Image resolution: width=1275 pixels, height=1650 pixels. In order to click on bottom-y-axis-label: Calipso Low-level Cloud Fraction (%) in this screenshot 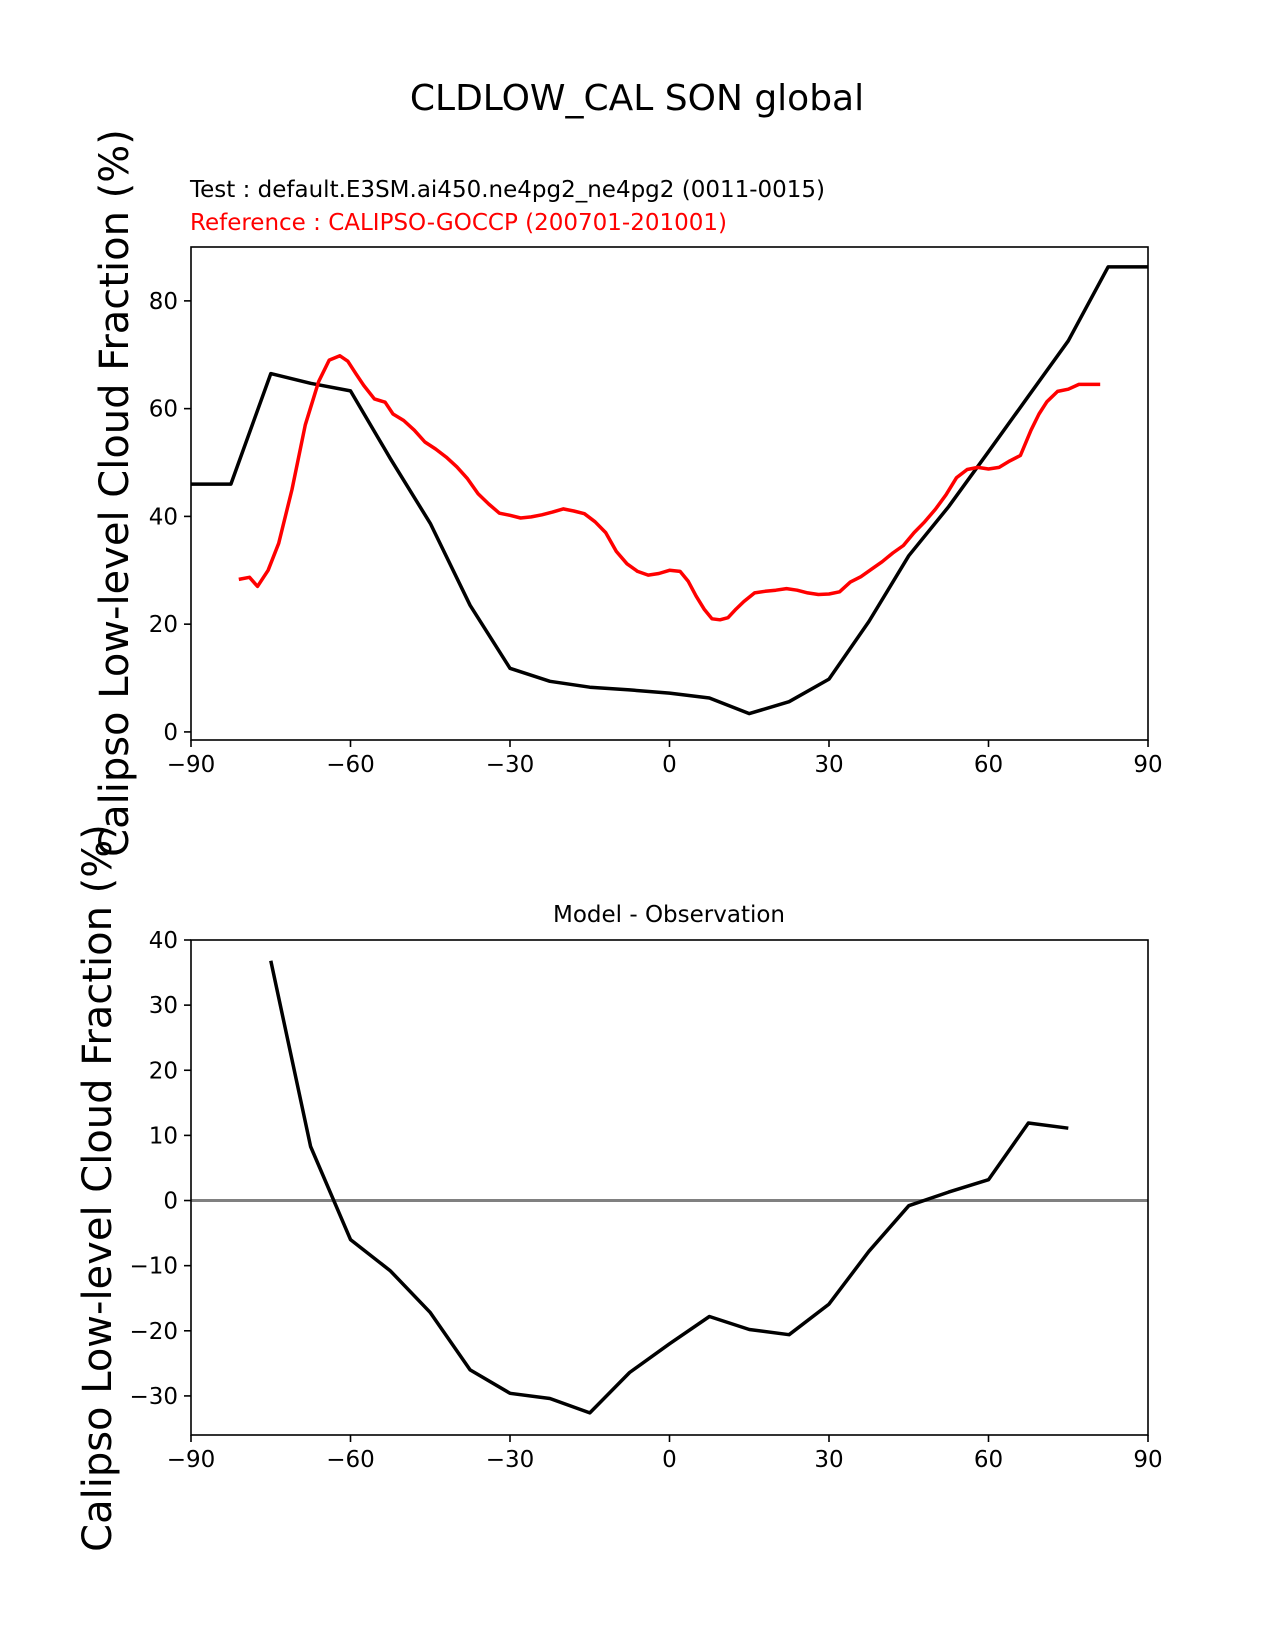, I will do `click(98, 1188)`.